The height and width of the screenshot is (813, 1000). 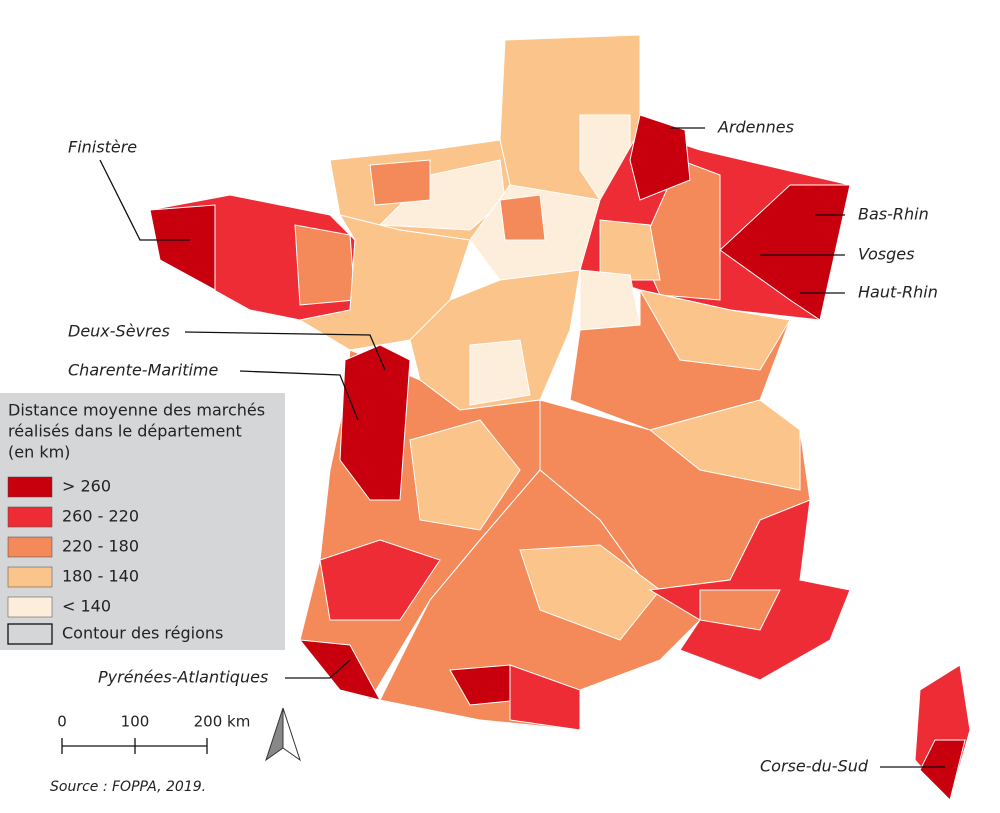 I want to click on place-label: Ardennes, so click(x=755, y=127).